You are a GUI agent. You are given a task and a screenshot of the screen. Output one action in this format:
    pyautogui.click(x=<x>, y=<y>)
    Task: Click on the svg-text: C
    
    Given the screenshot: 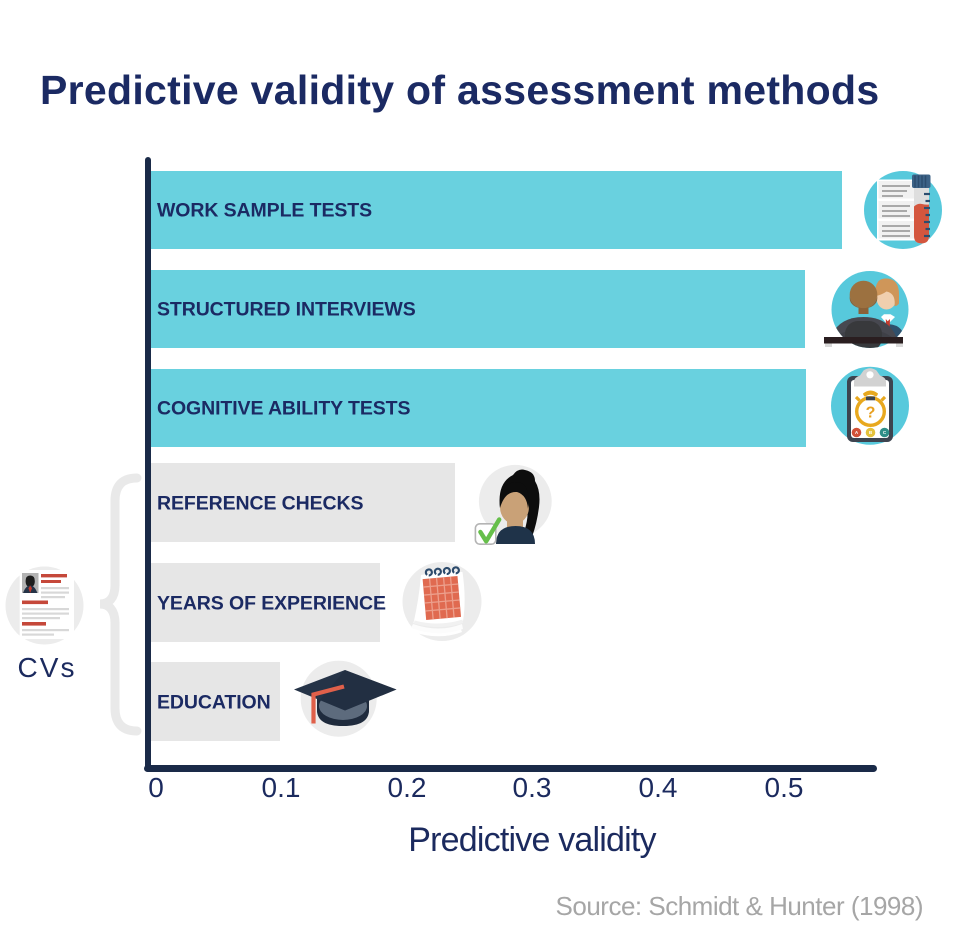 What is the action you would take?
    pyautogui.click(x=885, y=432)
    